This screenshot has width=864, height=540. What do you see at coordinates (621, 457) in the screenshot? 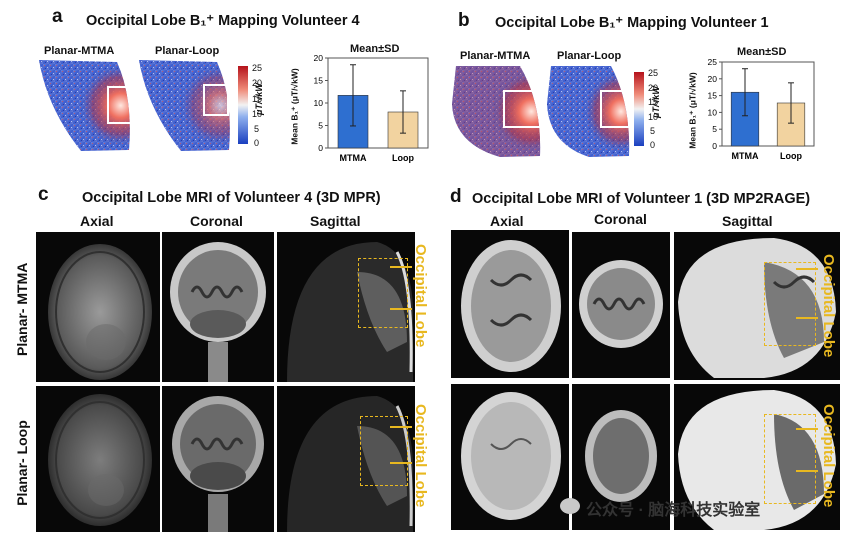
I see `panel-d-mri-coronal-row2` at bounding box center [621, 457].